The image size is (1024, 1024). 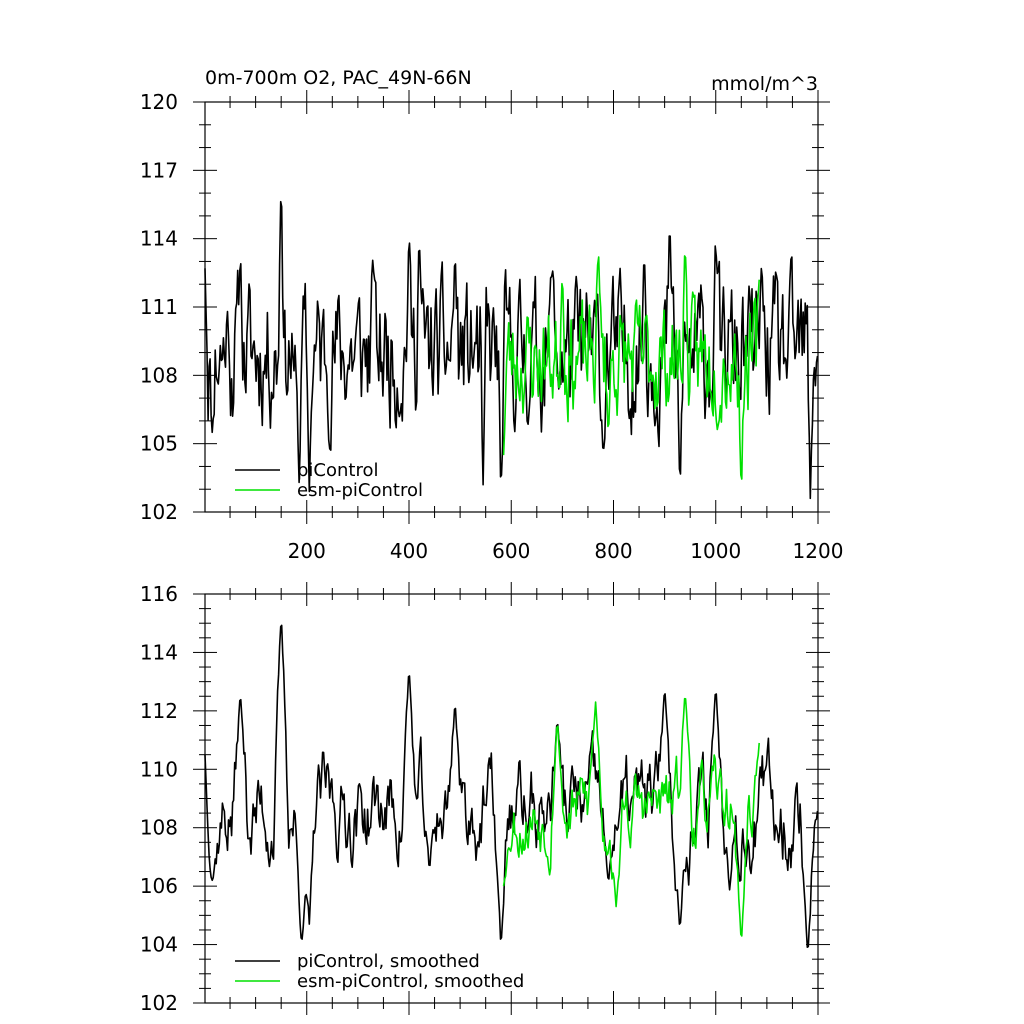 What do you see at coordinates (159, 594) in the screenshot?
I see `y-tick-label: 116` at bounding box center [159, 594].